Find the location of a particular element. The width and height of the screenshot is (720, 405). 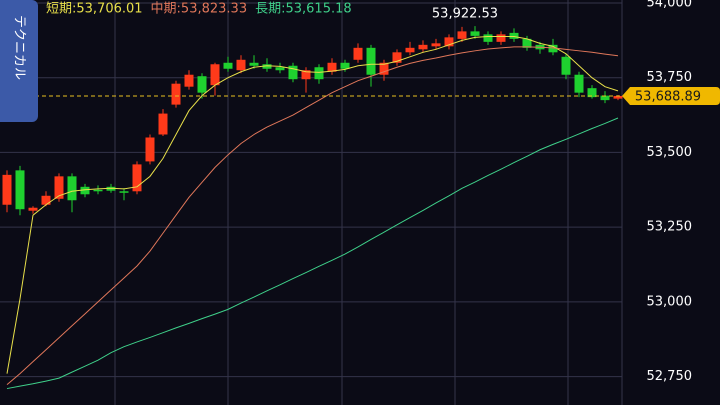

y-tick-label: 54,000 is located at coordinates (670, 5).